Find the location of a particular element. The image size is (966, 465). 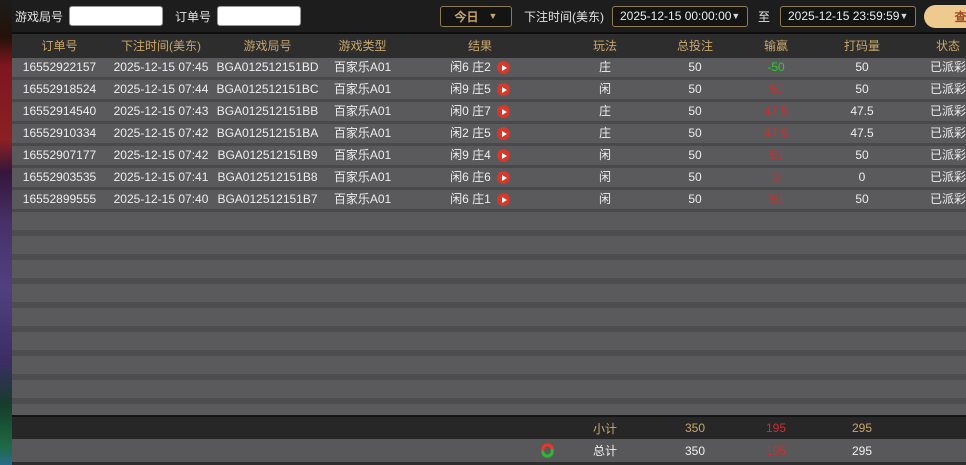

result-cell: 闲0 庄7 is located at coordinates (480, 111).